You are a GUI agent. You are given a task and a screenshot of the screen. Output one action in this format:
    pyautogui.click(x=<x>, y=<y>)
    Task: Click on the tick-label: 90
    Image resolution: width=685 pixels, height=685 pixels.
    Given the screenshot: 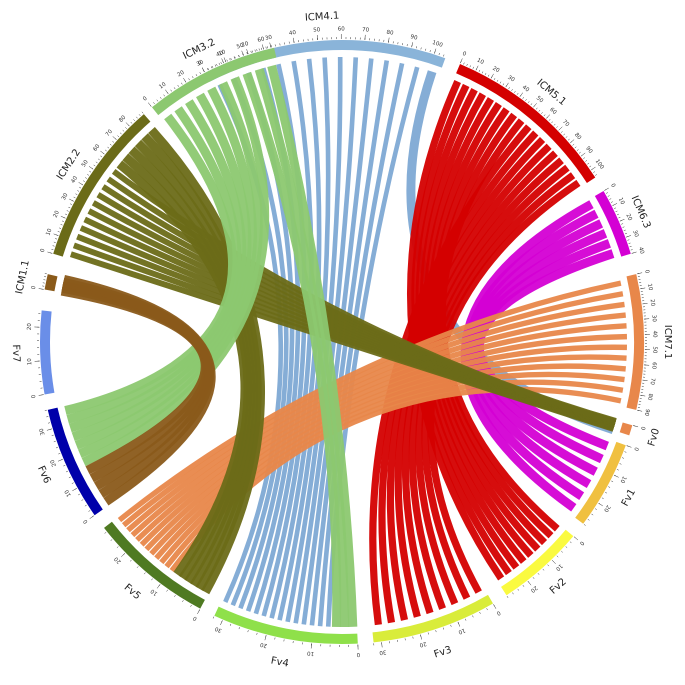 What is the action you would take?
    pyautogui.click(x=588, y=151)
    